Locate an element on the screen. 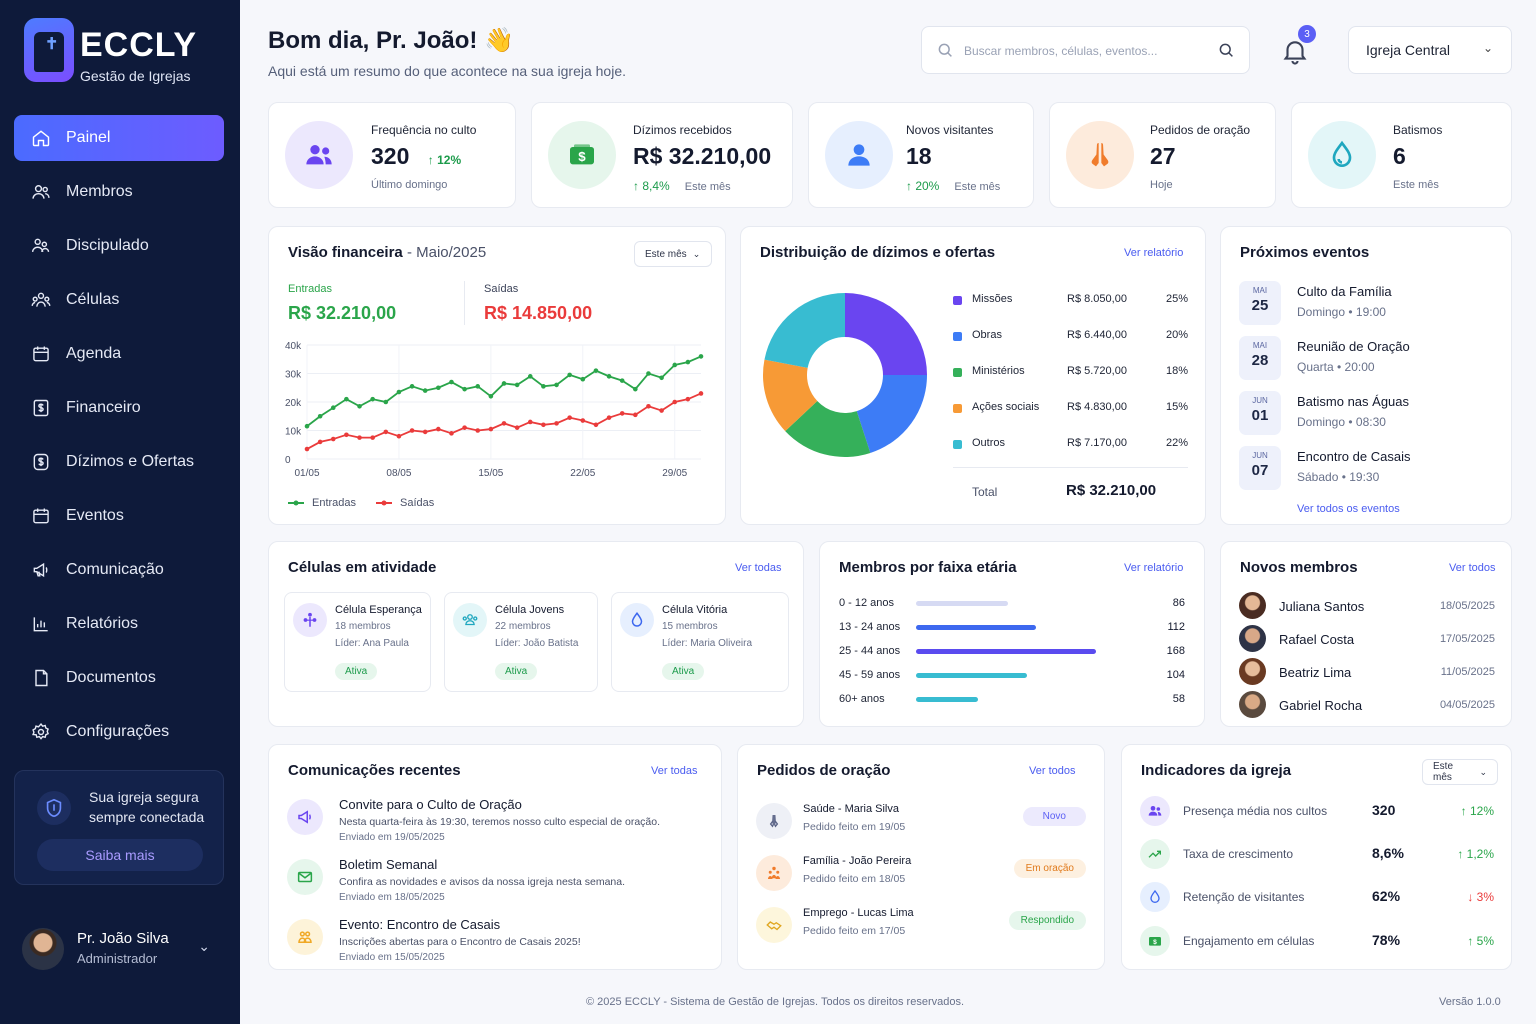 This screenshot has height=1024, width=1536. nav-item-dizimos: Dízimos e Ofertas is located at coordinates (119, 462).